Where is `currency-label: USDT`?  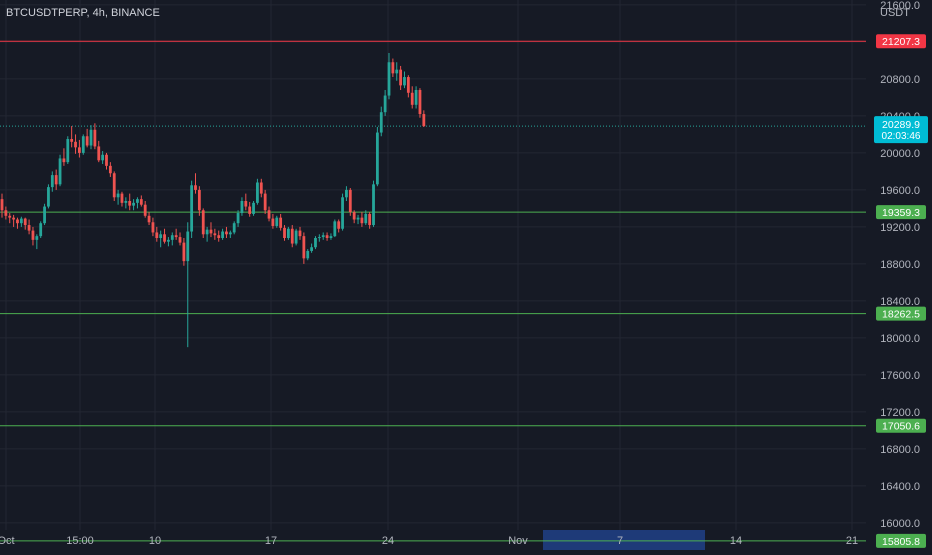
currency-label: USDT is located at coordinates (895, 13).